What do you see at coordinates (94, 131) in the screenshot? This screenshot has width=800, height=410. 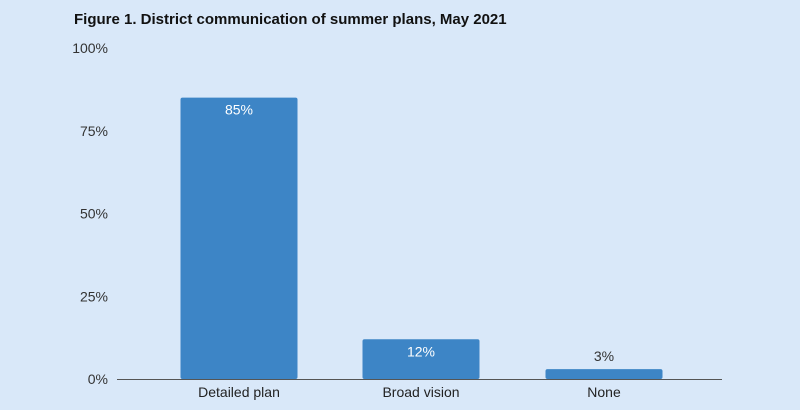 I see `y-tick-label: 75%` at bounding box center [94, 131].